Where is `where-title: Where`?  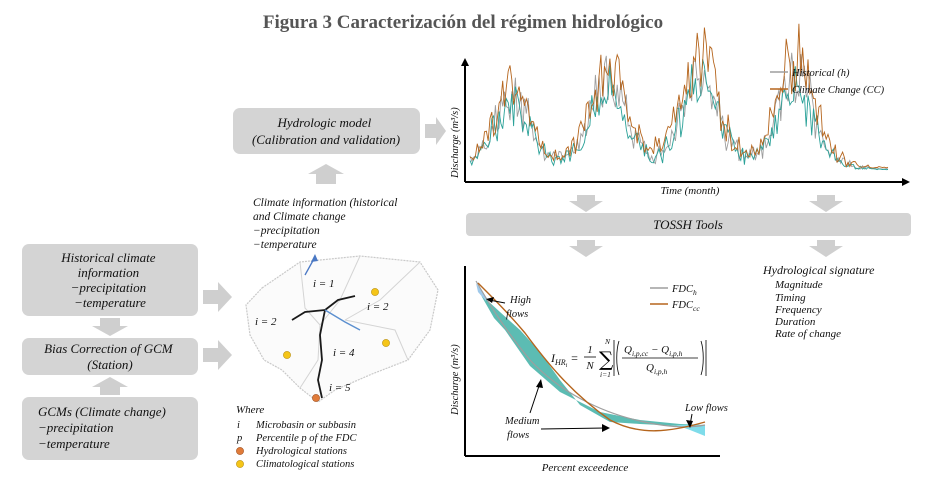 where-title: Where is located at coordinates (250, 410).